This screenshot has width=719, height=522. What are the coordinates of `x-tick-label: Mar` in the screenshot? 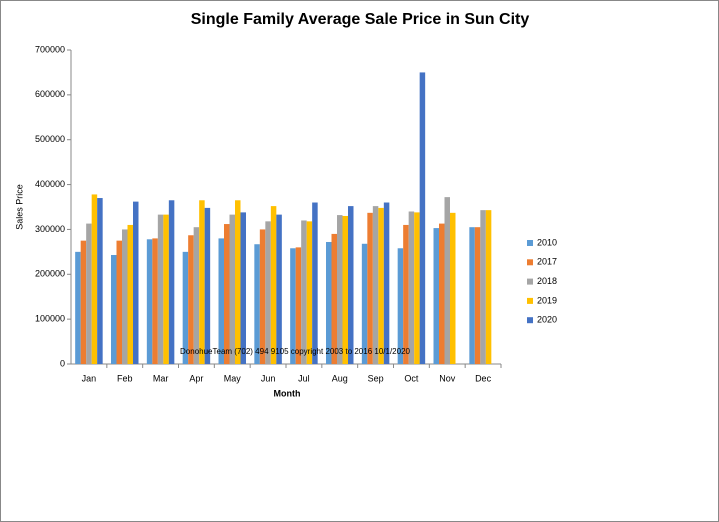 It's located at (161, 378).